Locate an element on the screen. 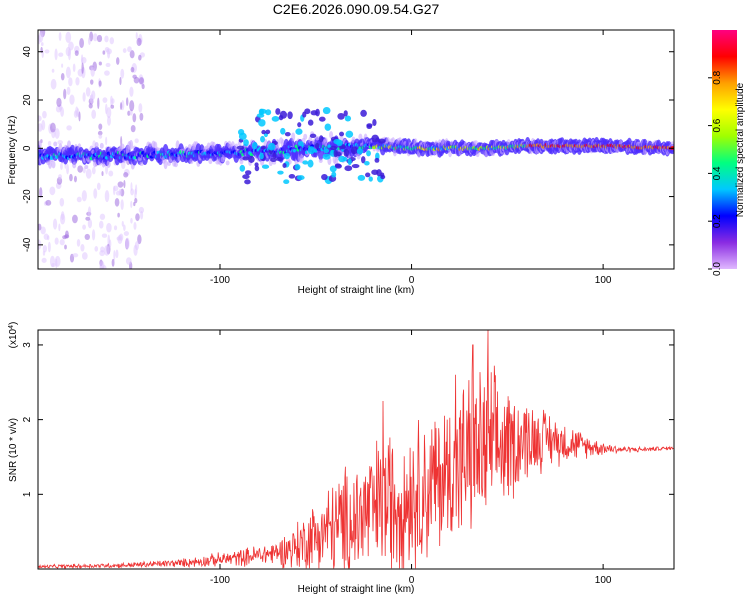  snr-x-label: Height of straight line (km) is located at coordinates (356, 589).